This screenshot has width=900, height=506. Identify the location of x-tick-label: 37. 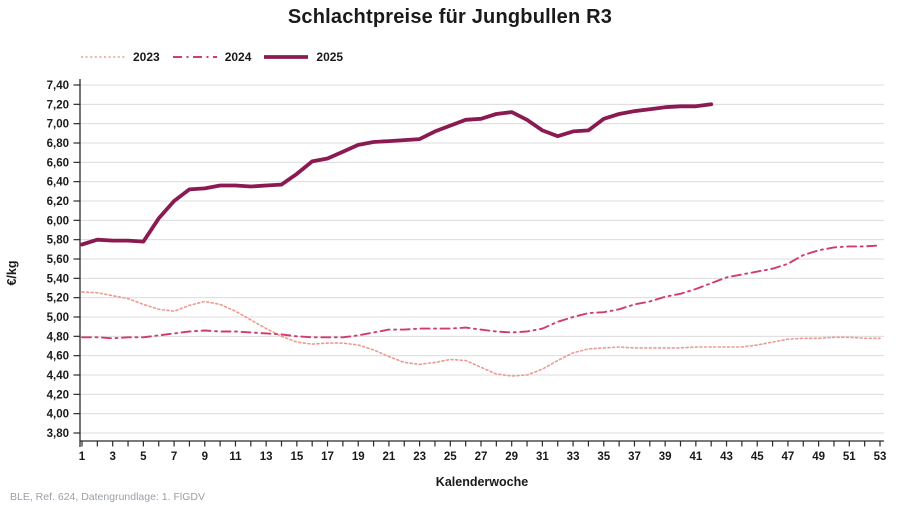
(634, 457).